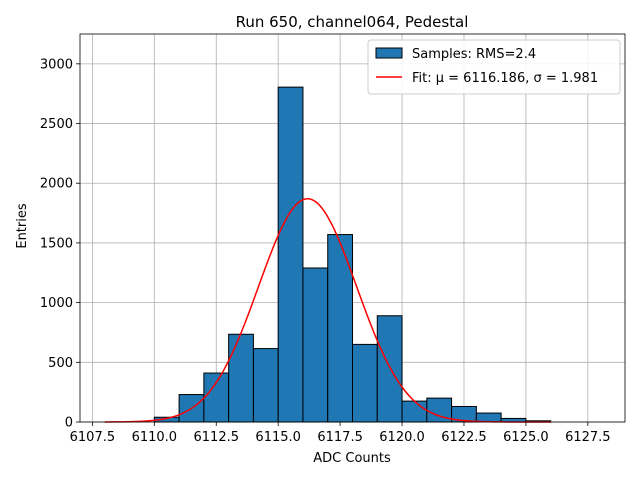 This screenshot has width=640, height=480. I want to click on x-tick-label: 6107.5, so click(93, 437).